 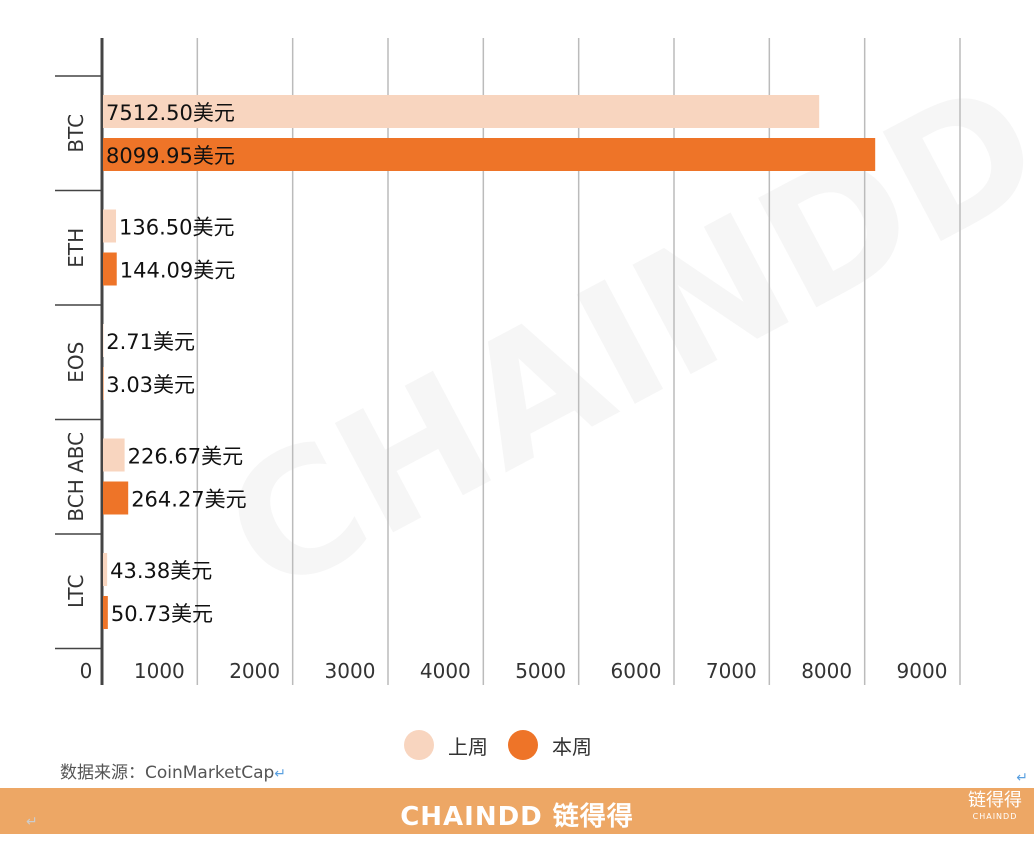 I want to click on source-note: 数据来源：CoinMarketCap↵, so click(x=173, y=770).